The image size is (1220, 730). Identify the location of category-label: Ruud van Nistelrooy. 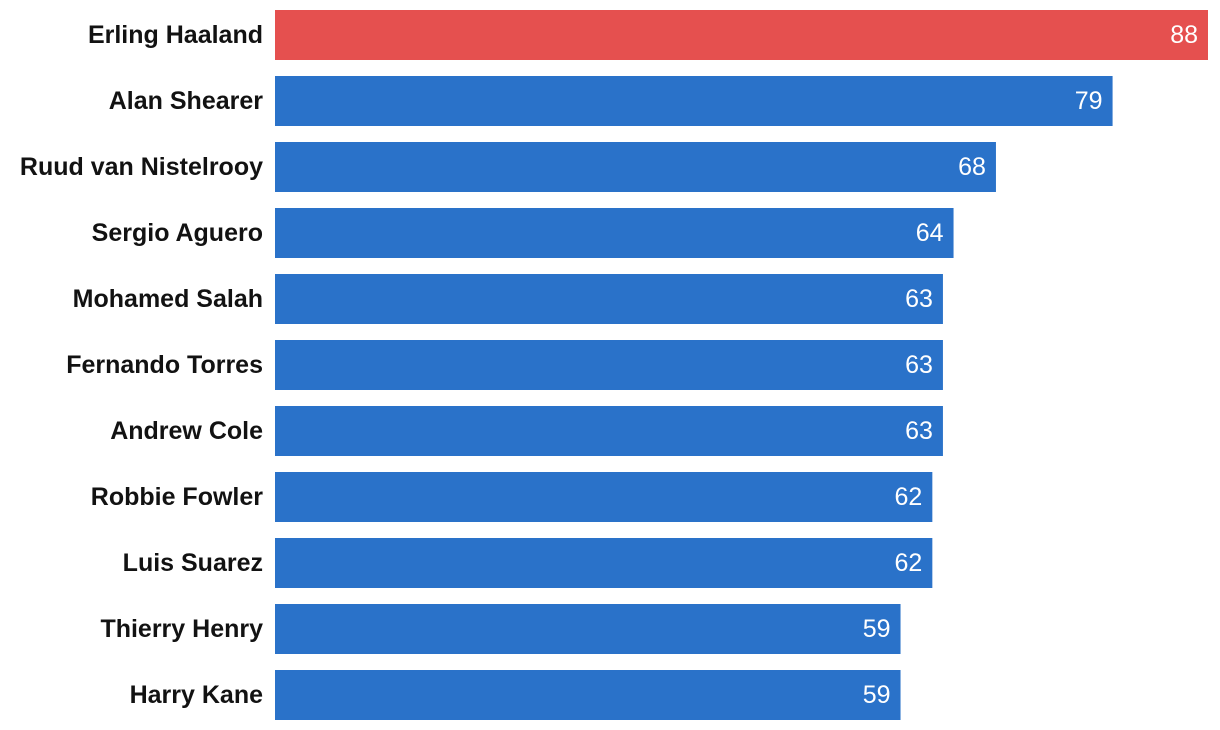
(141, 167).